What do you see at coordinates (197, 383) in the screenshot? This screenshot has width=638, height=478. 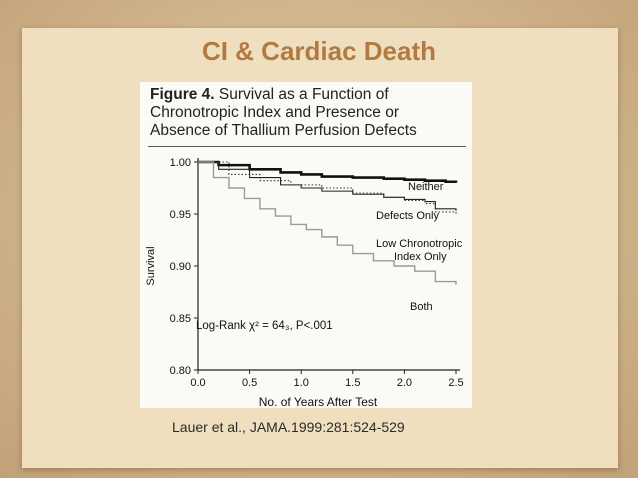 I see `x-tick-label: 0.0` at bounding box center [197, 383].